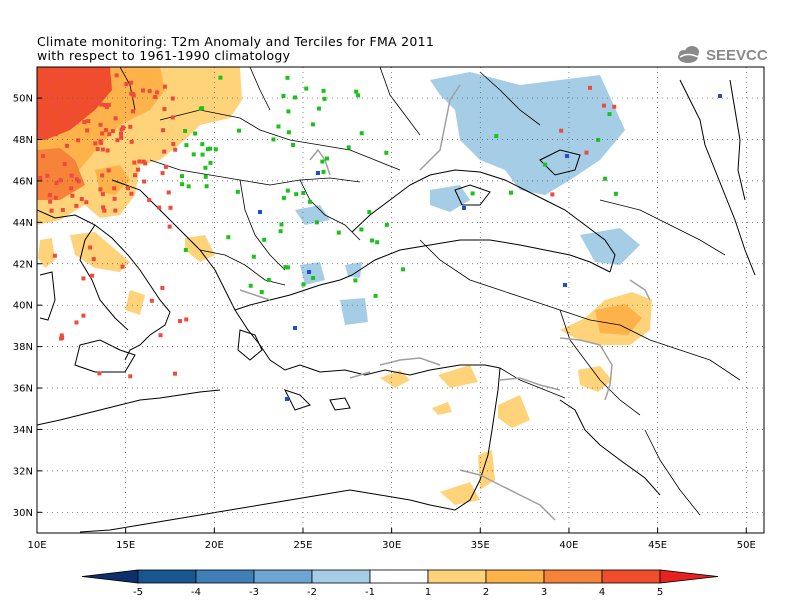 The image size is (800, 600). What do you see at coordinates (657, 545) in the screenshot?
I see `longitude-tick-label: 45E` at bounding box center [657, 545].